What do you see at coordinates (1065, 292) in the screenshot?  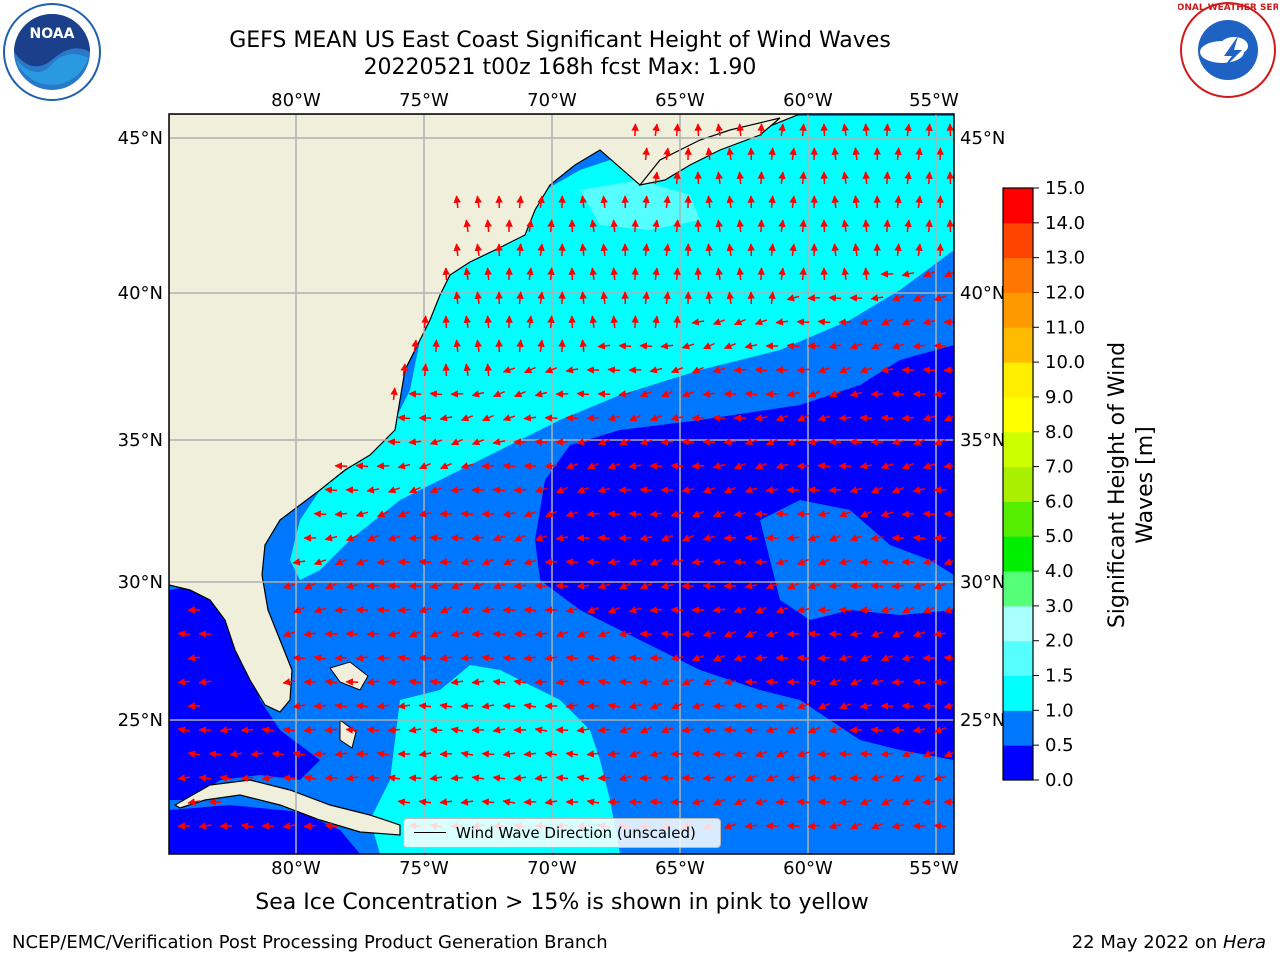 I see `colorbar-tick-label: 12.0` at bounding box center [1065, 292].